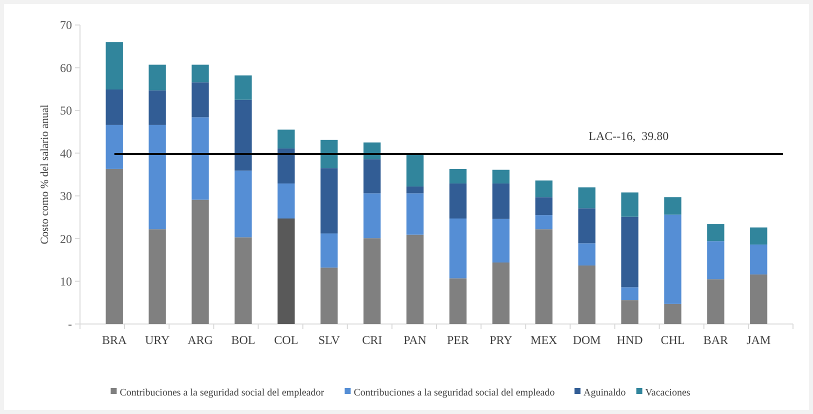  What do you see at coordinates (372, 340) in the screenshot?
I see `x-tick-label: CRI` at bounding box center [372, 340].